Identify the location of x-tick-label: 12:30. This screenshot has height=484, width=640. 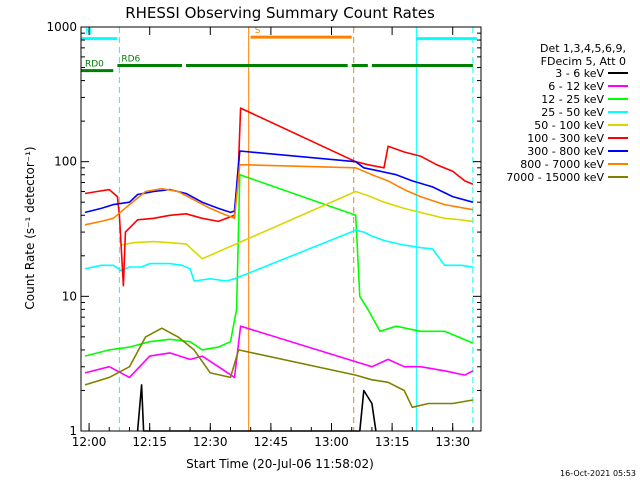
(210, 442).